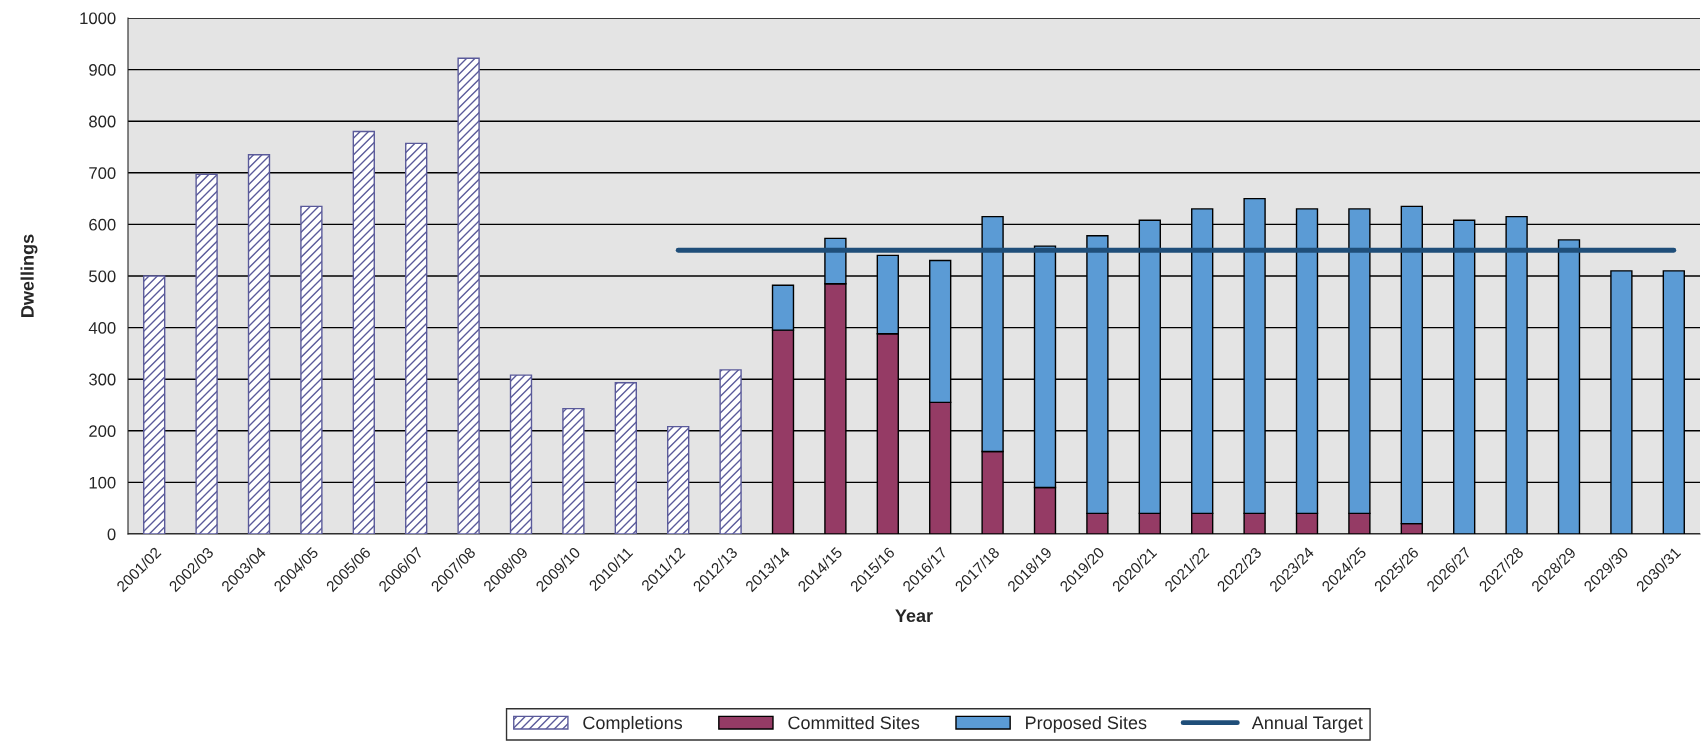 The width and height of the screenshot is (1706, 749). I want to click on y-tick-label: 700, so click(102, 173).